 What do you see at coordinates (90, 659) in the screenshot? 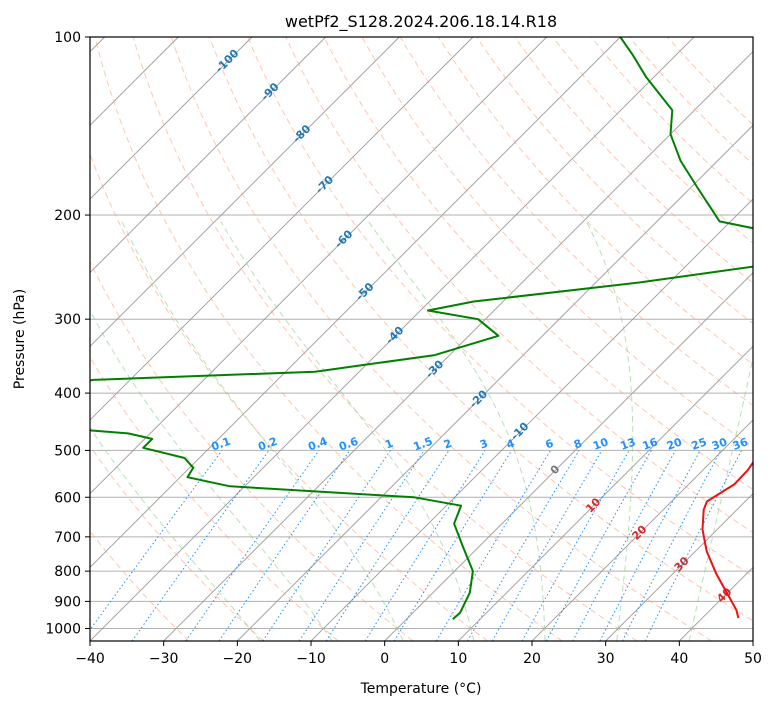
I see `x-tick-label: −40` at bounding box center [90, 659].